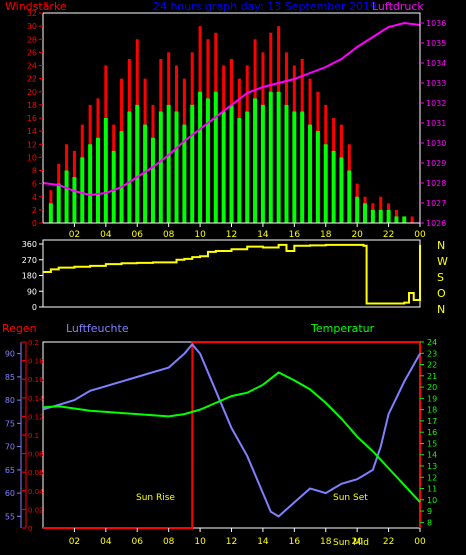  I want to click on temperature-y-tick-label: 15, so click(432, 443).